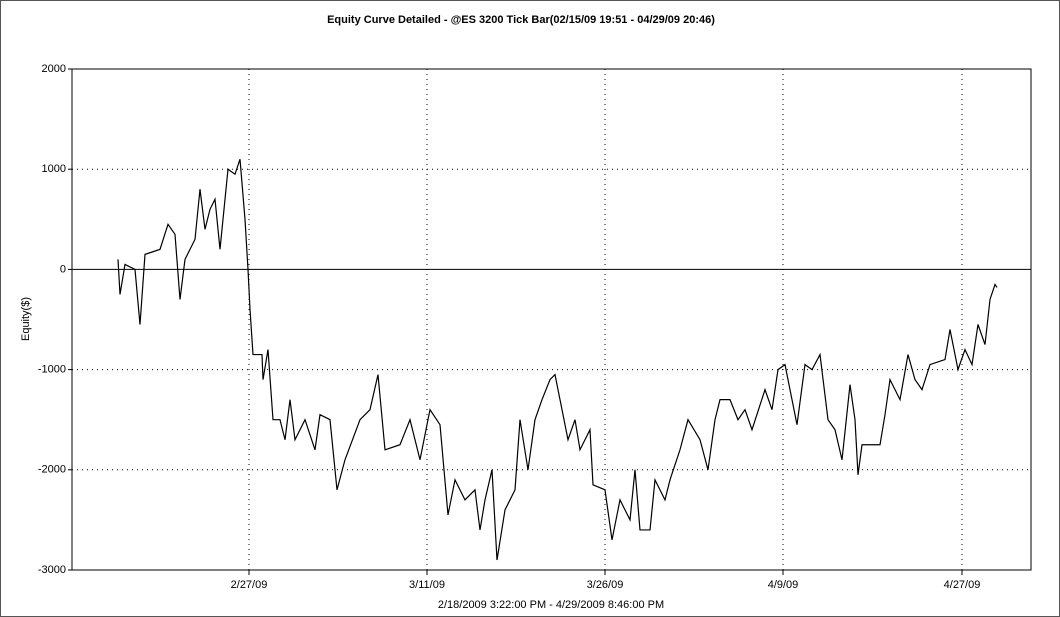  What do you see at coordinates (26, 319) in the screenshot?
I see `y-axis-label: Equity($)` at bounding box center [26, 319].